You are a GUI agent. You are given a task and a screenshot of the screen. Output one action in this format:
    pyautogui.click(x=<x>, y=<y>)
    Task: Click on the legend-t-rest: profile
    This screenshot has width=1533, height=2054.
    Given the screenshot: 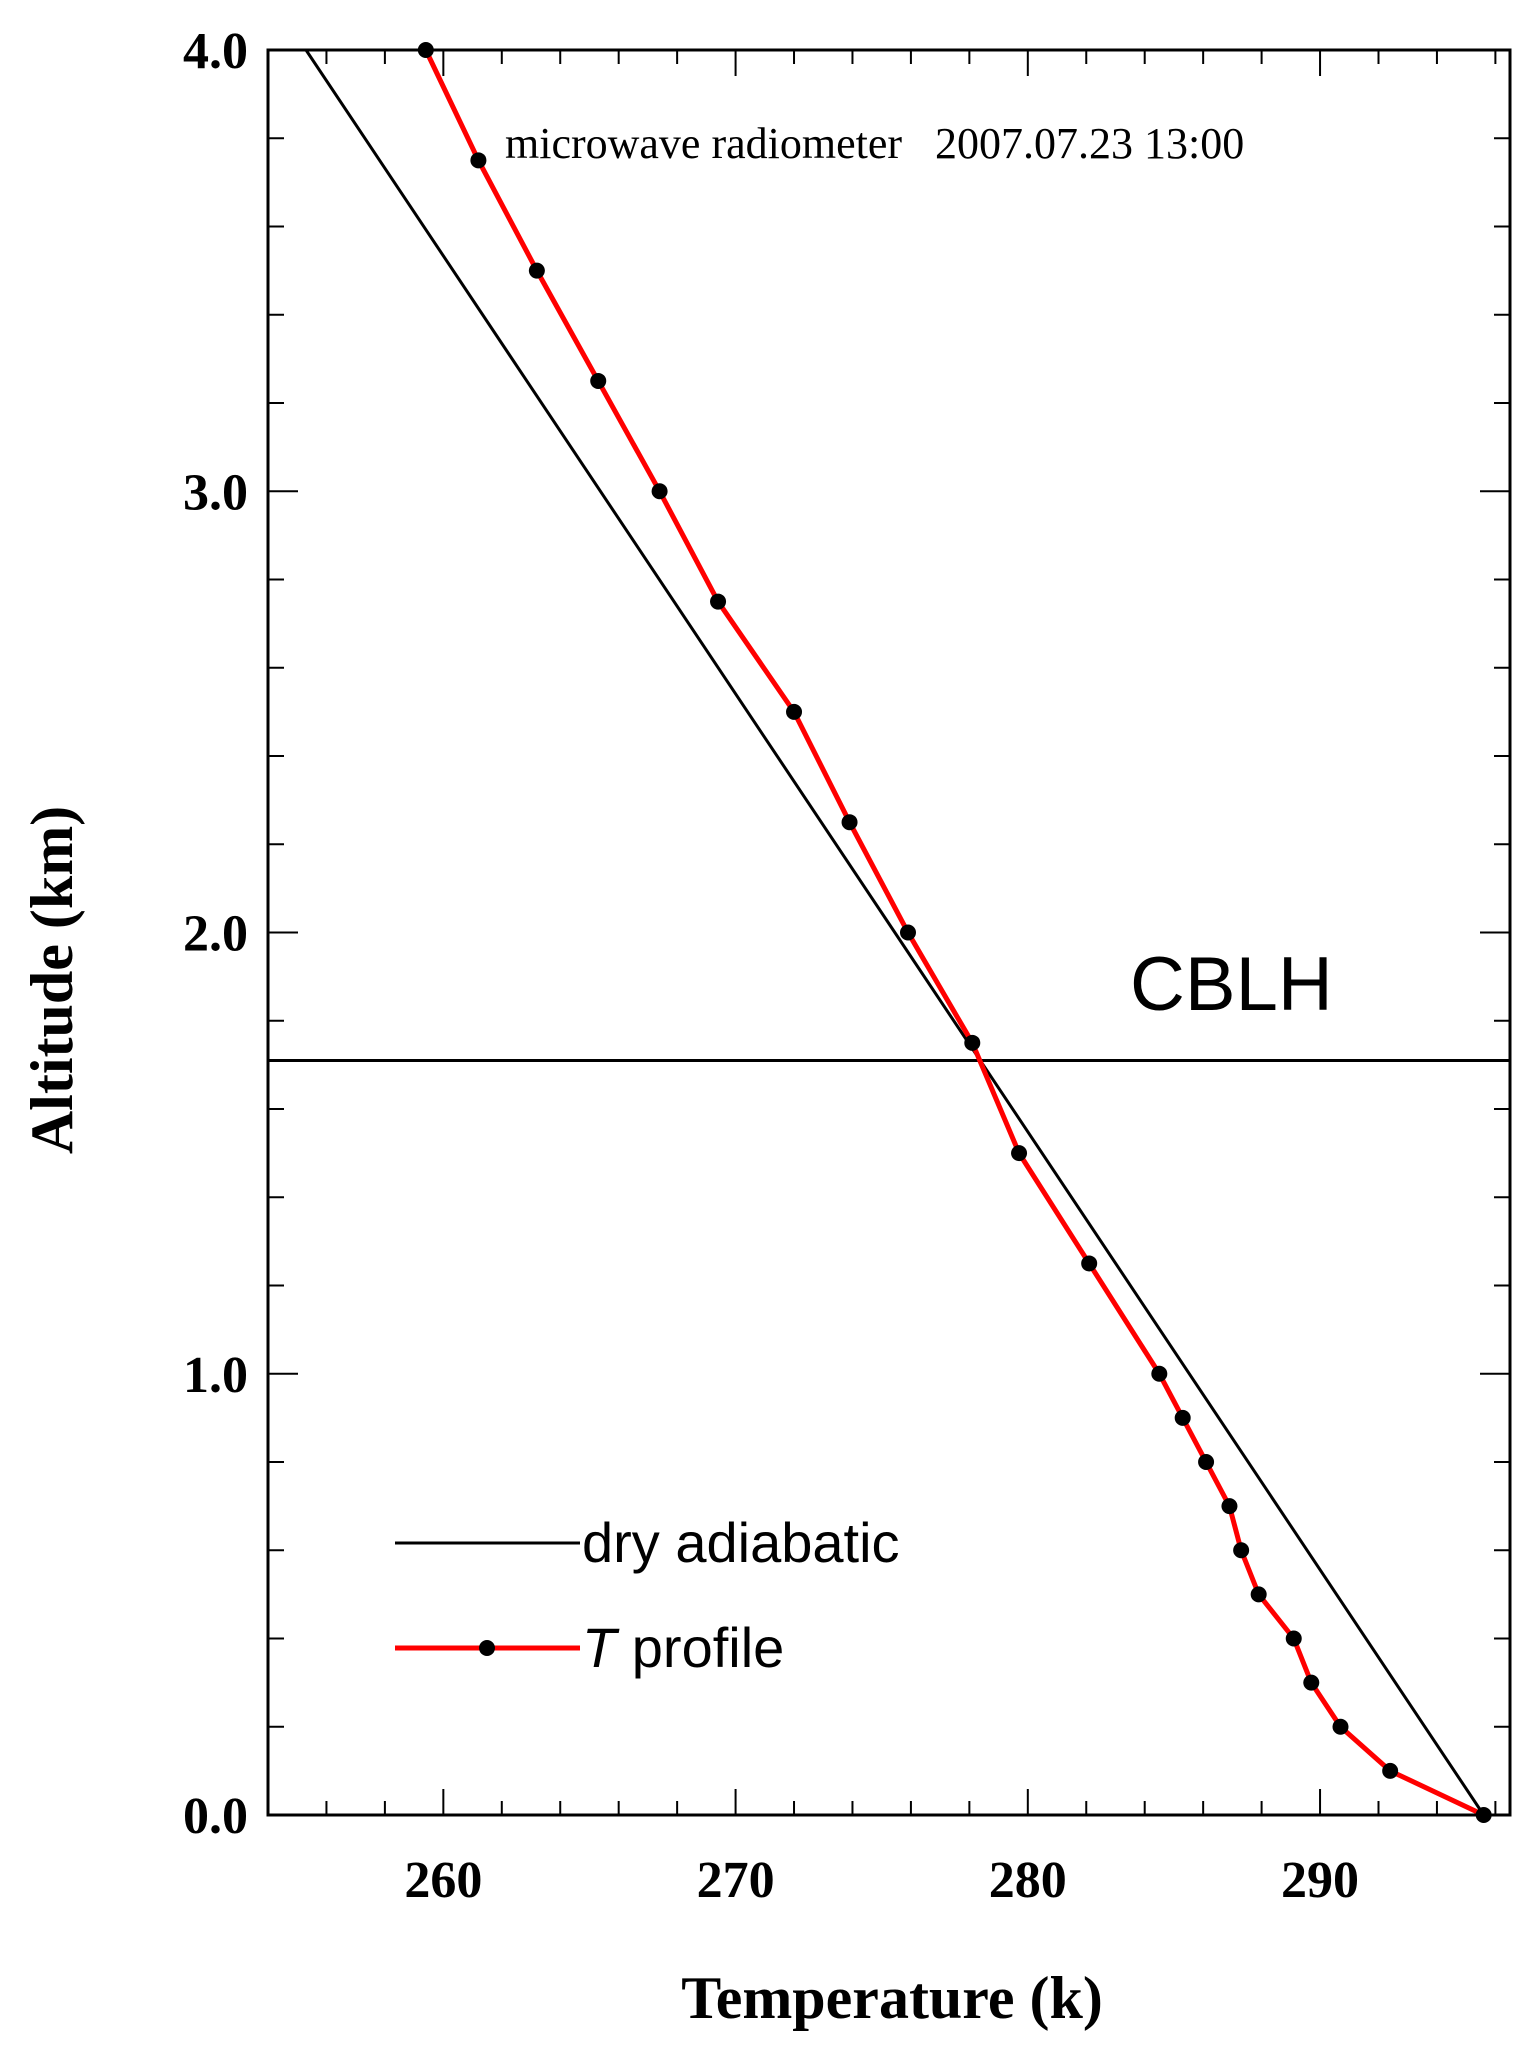 What is the action you would take?
    pyautogui.click(x=700, y=1647)
    